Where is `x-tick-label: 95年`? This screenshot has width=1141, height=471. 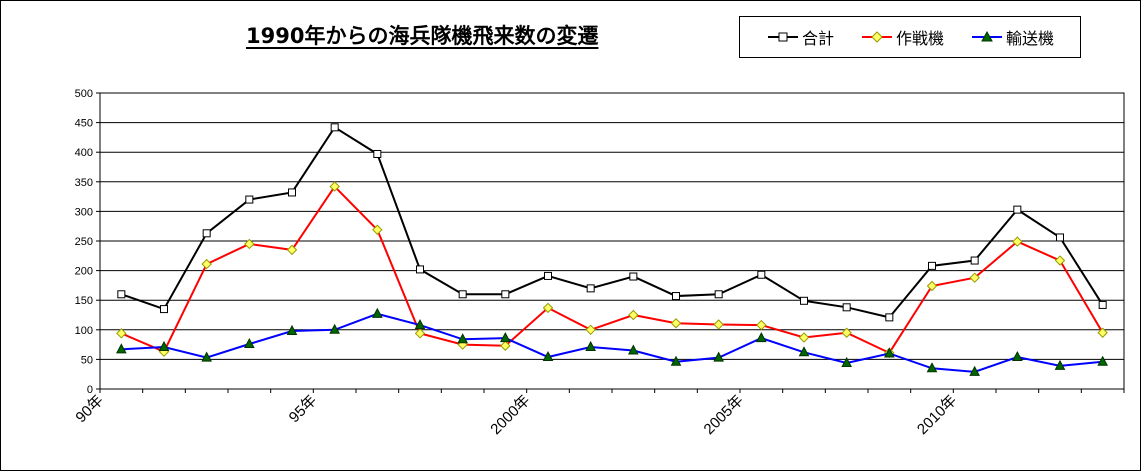 x-tick-label: 95年 is located at coordinates (303, 409).